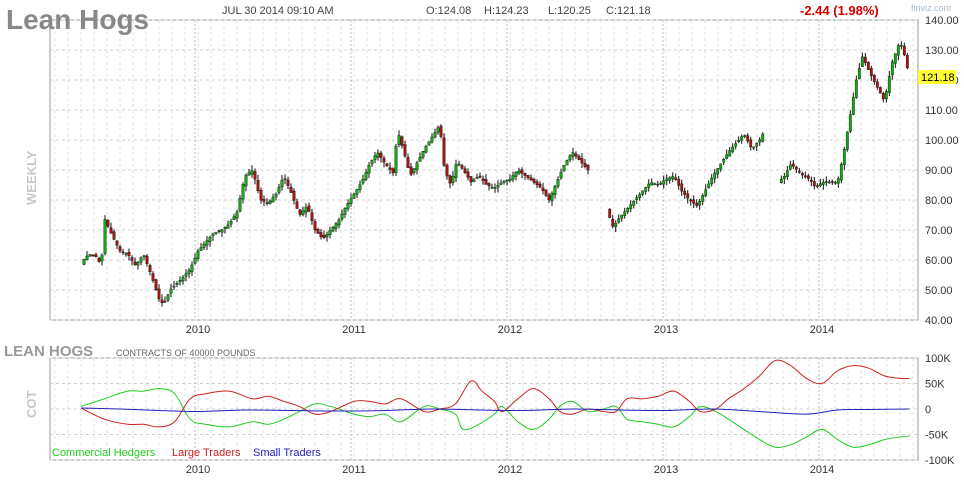 The image size is (964, 485). What do you see at coordinates (666, 330) in the screenshot?
I see `price-x-tick-label: 2013` at bounding box center [666, 330].